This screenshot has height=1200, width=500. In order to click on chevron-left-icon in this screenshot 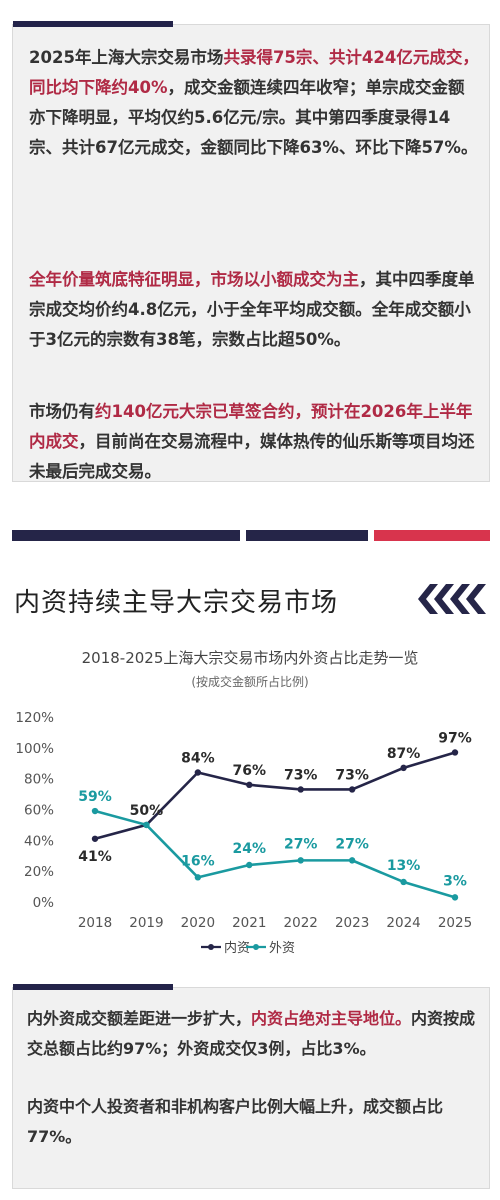, I will do `click(452, 599)`.